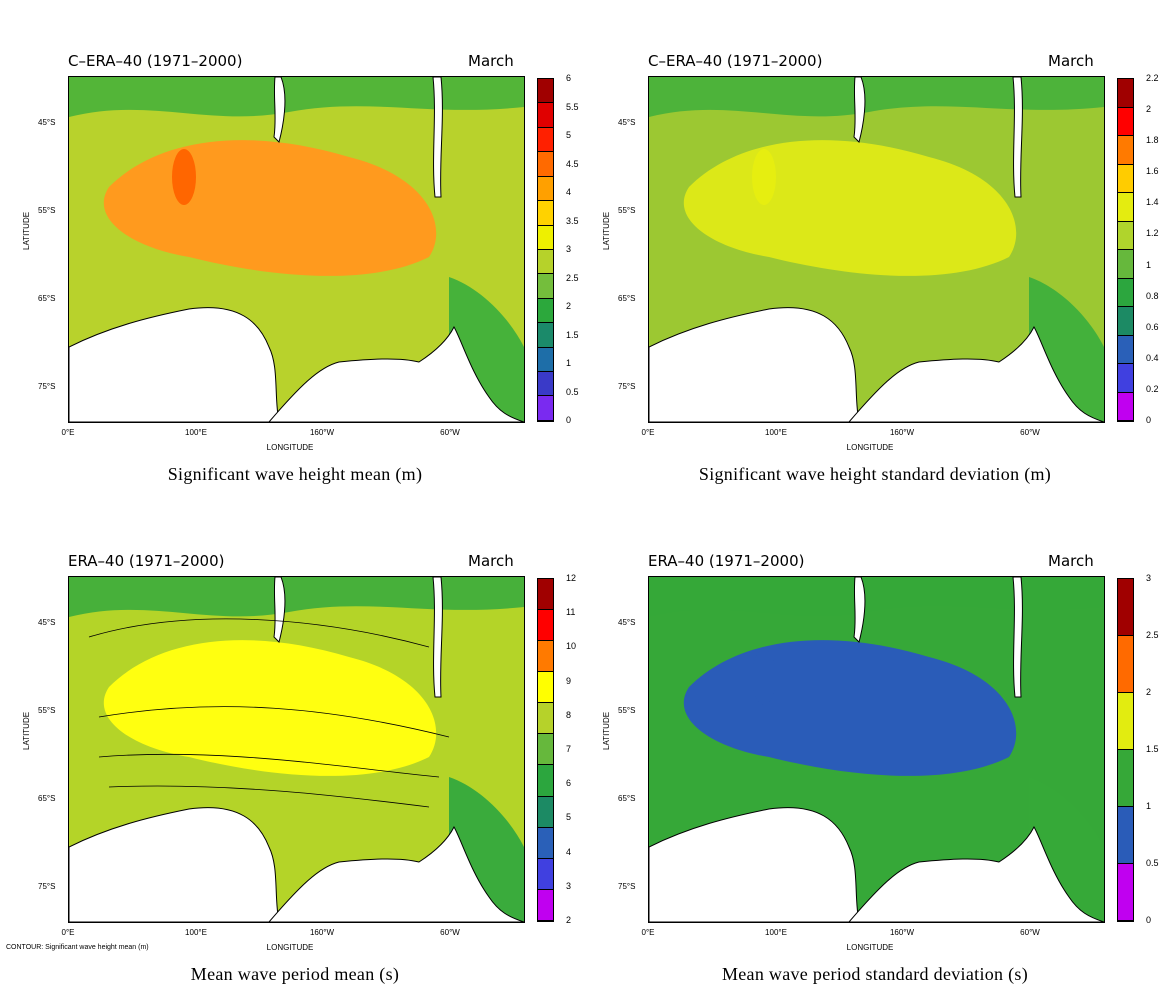 The height and width of the screenshot is (1000, 1160). Describe the element at coordinates (1152, 78) in the screenshot. I see `colorbar-label: 2.2` at that location.